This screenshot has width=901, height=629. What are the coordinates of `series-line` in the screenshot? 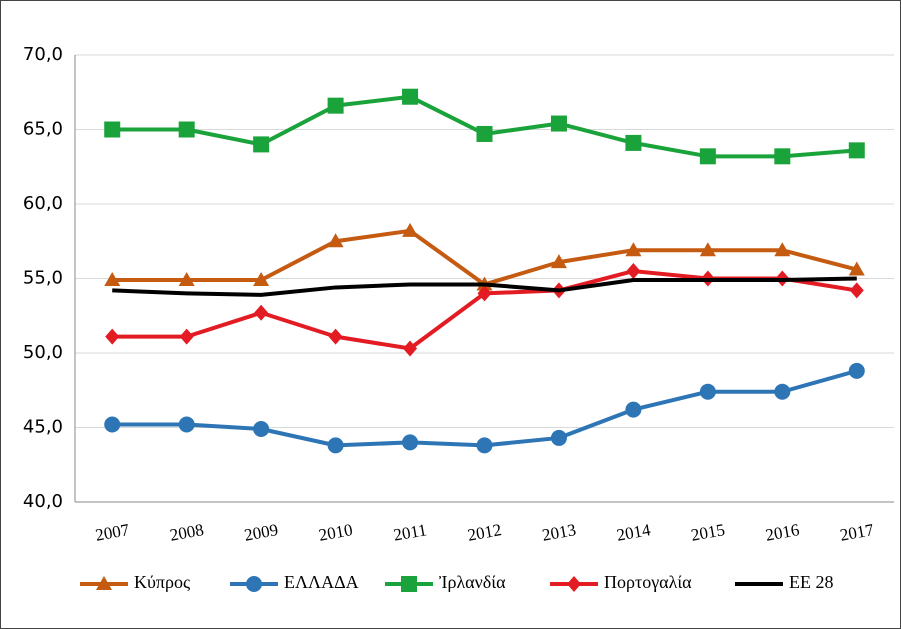 It's located at (484, 286).